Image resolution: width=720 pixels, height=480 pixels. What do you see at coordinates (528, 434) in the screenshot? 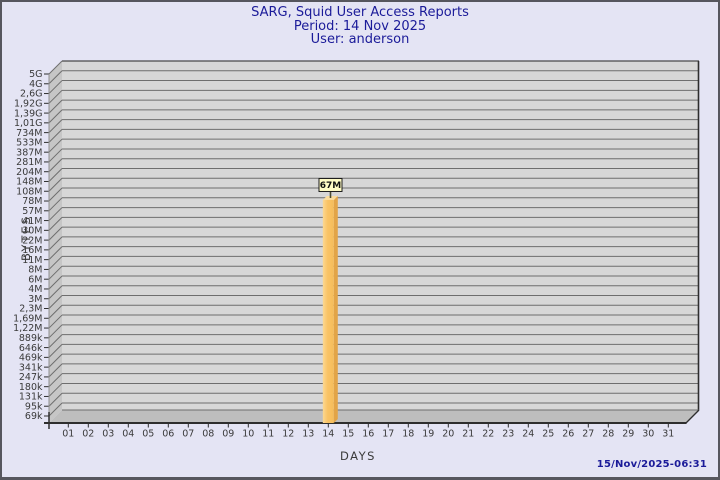
I see `x-tick-label: 24` at bounding box center [528, 434].